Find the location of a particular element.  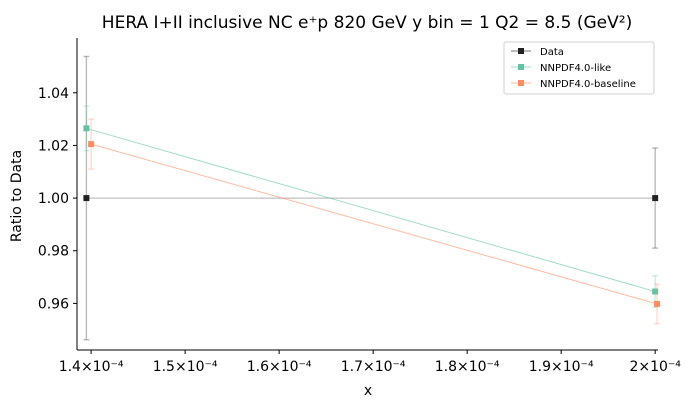

y-tick-label: 0.98 is located at coordinates (53, 252).